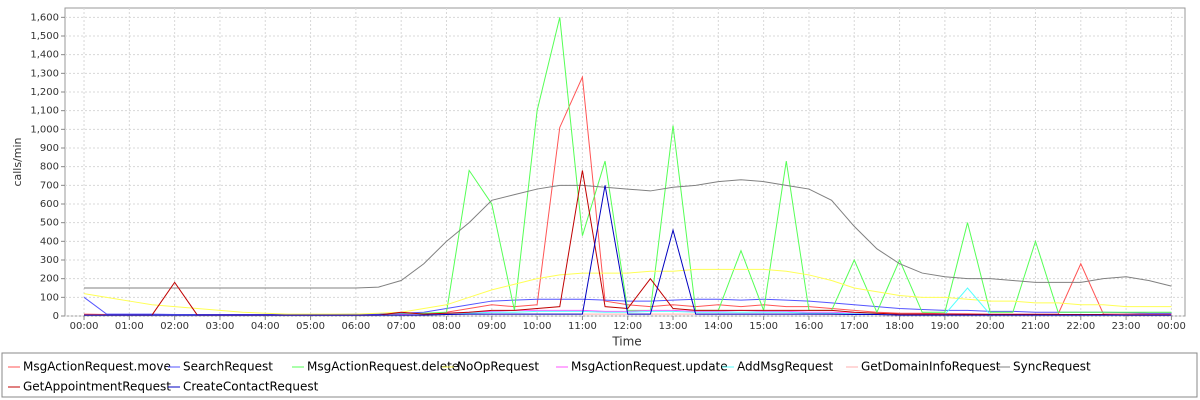 Image resolution: width=1200 pixels, height=400 pixels. I want to click on legend-entry: MsgActionRequest.delete, so click(375, 367).